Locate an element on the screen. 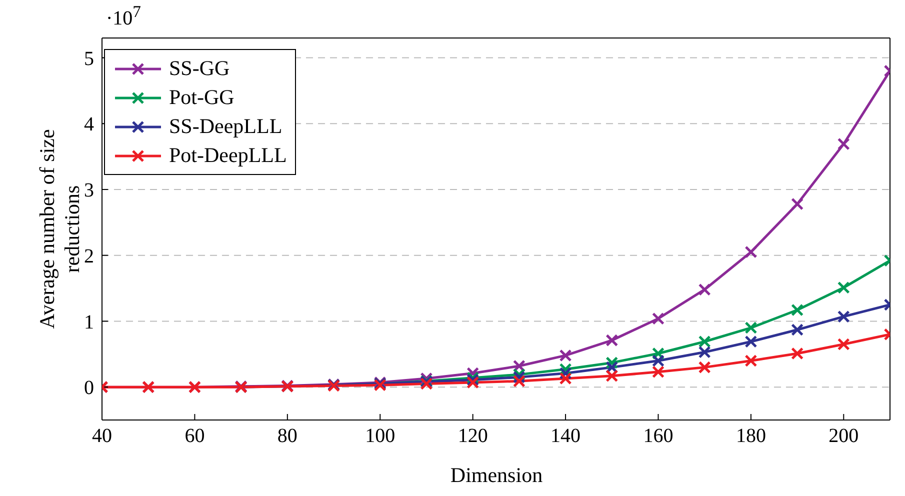 This screenshot has height=496, width=905. x-tick-label: 100 is located at coordinates (380, 436).